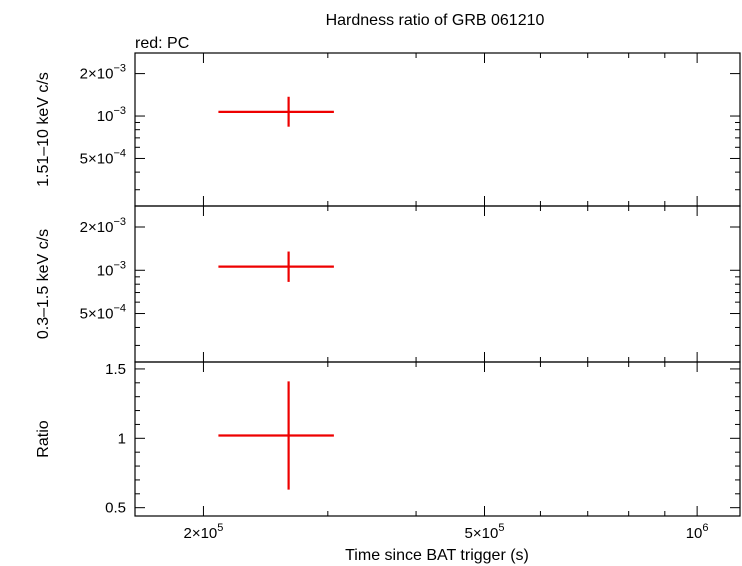 Image resolution: width=742 pixels, height=566 pixels. Describe the element at coordinates (162, 43) in the screenshot. I see `series-note: red: PC` at that location.